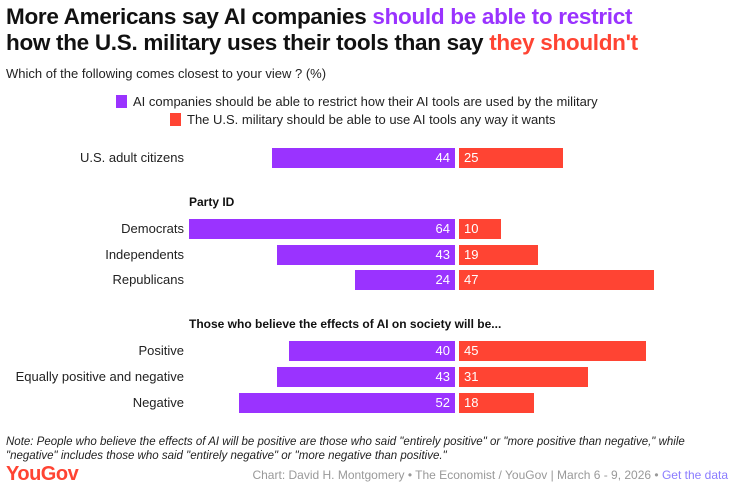 Image resolution: width=734 pixels, height=490 pixels. I want to click on value-label-restrict: 52, so click(442, 402).